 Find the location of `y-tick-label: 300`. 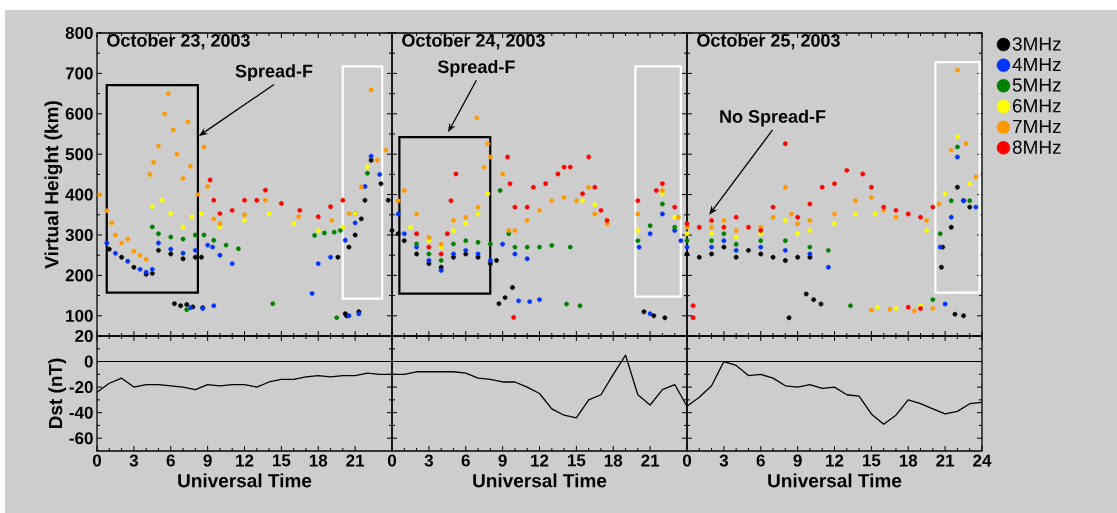

y-tick-label: 300 is located at coordinates (79, 235).